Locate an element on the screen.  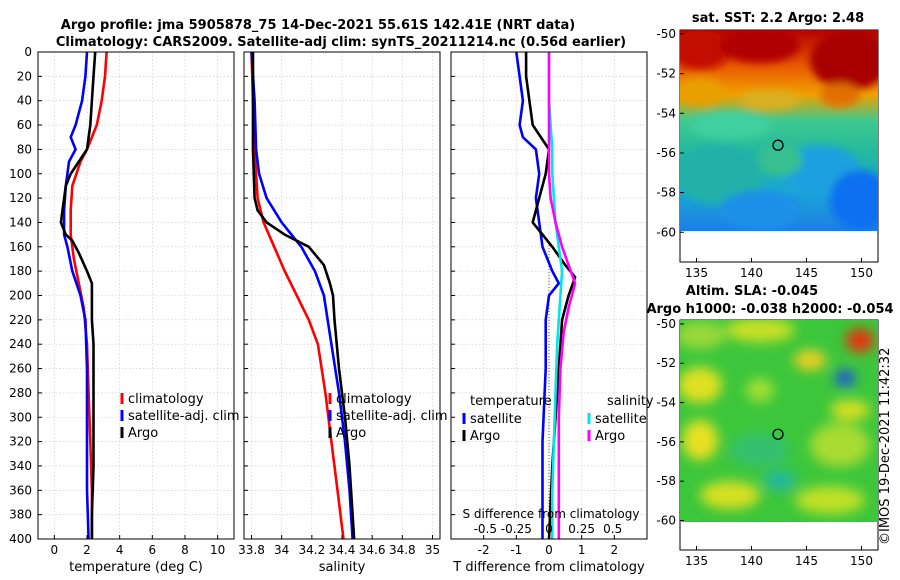
secondary-x-tick-label: 0.25 is located at coordinates (581, 529).